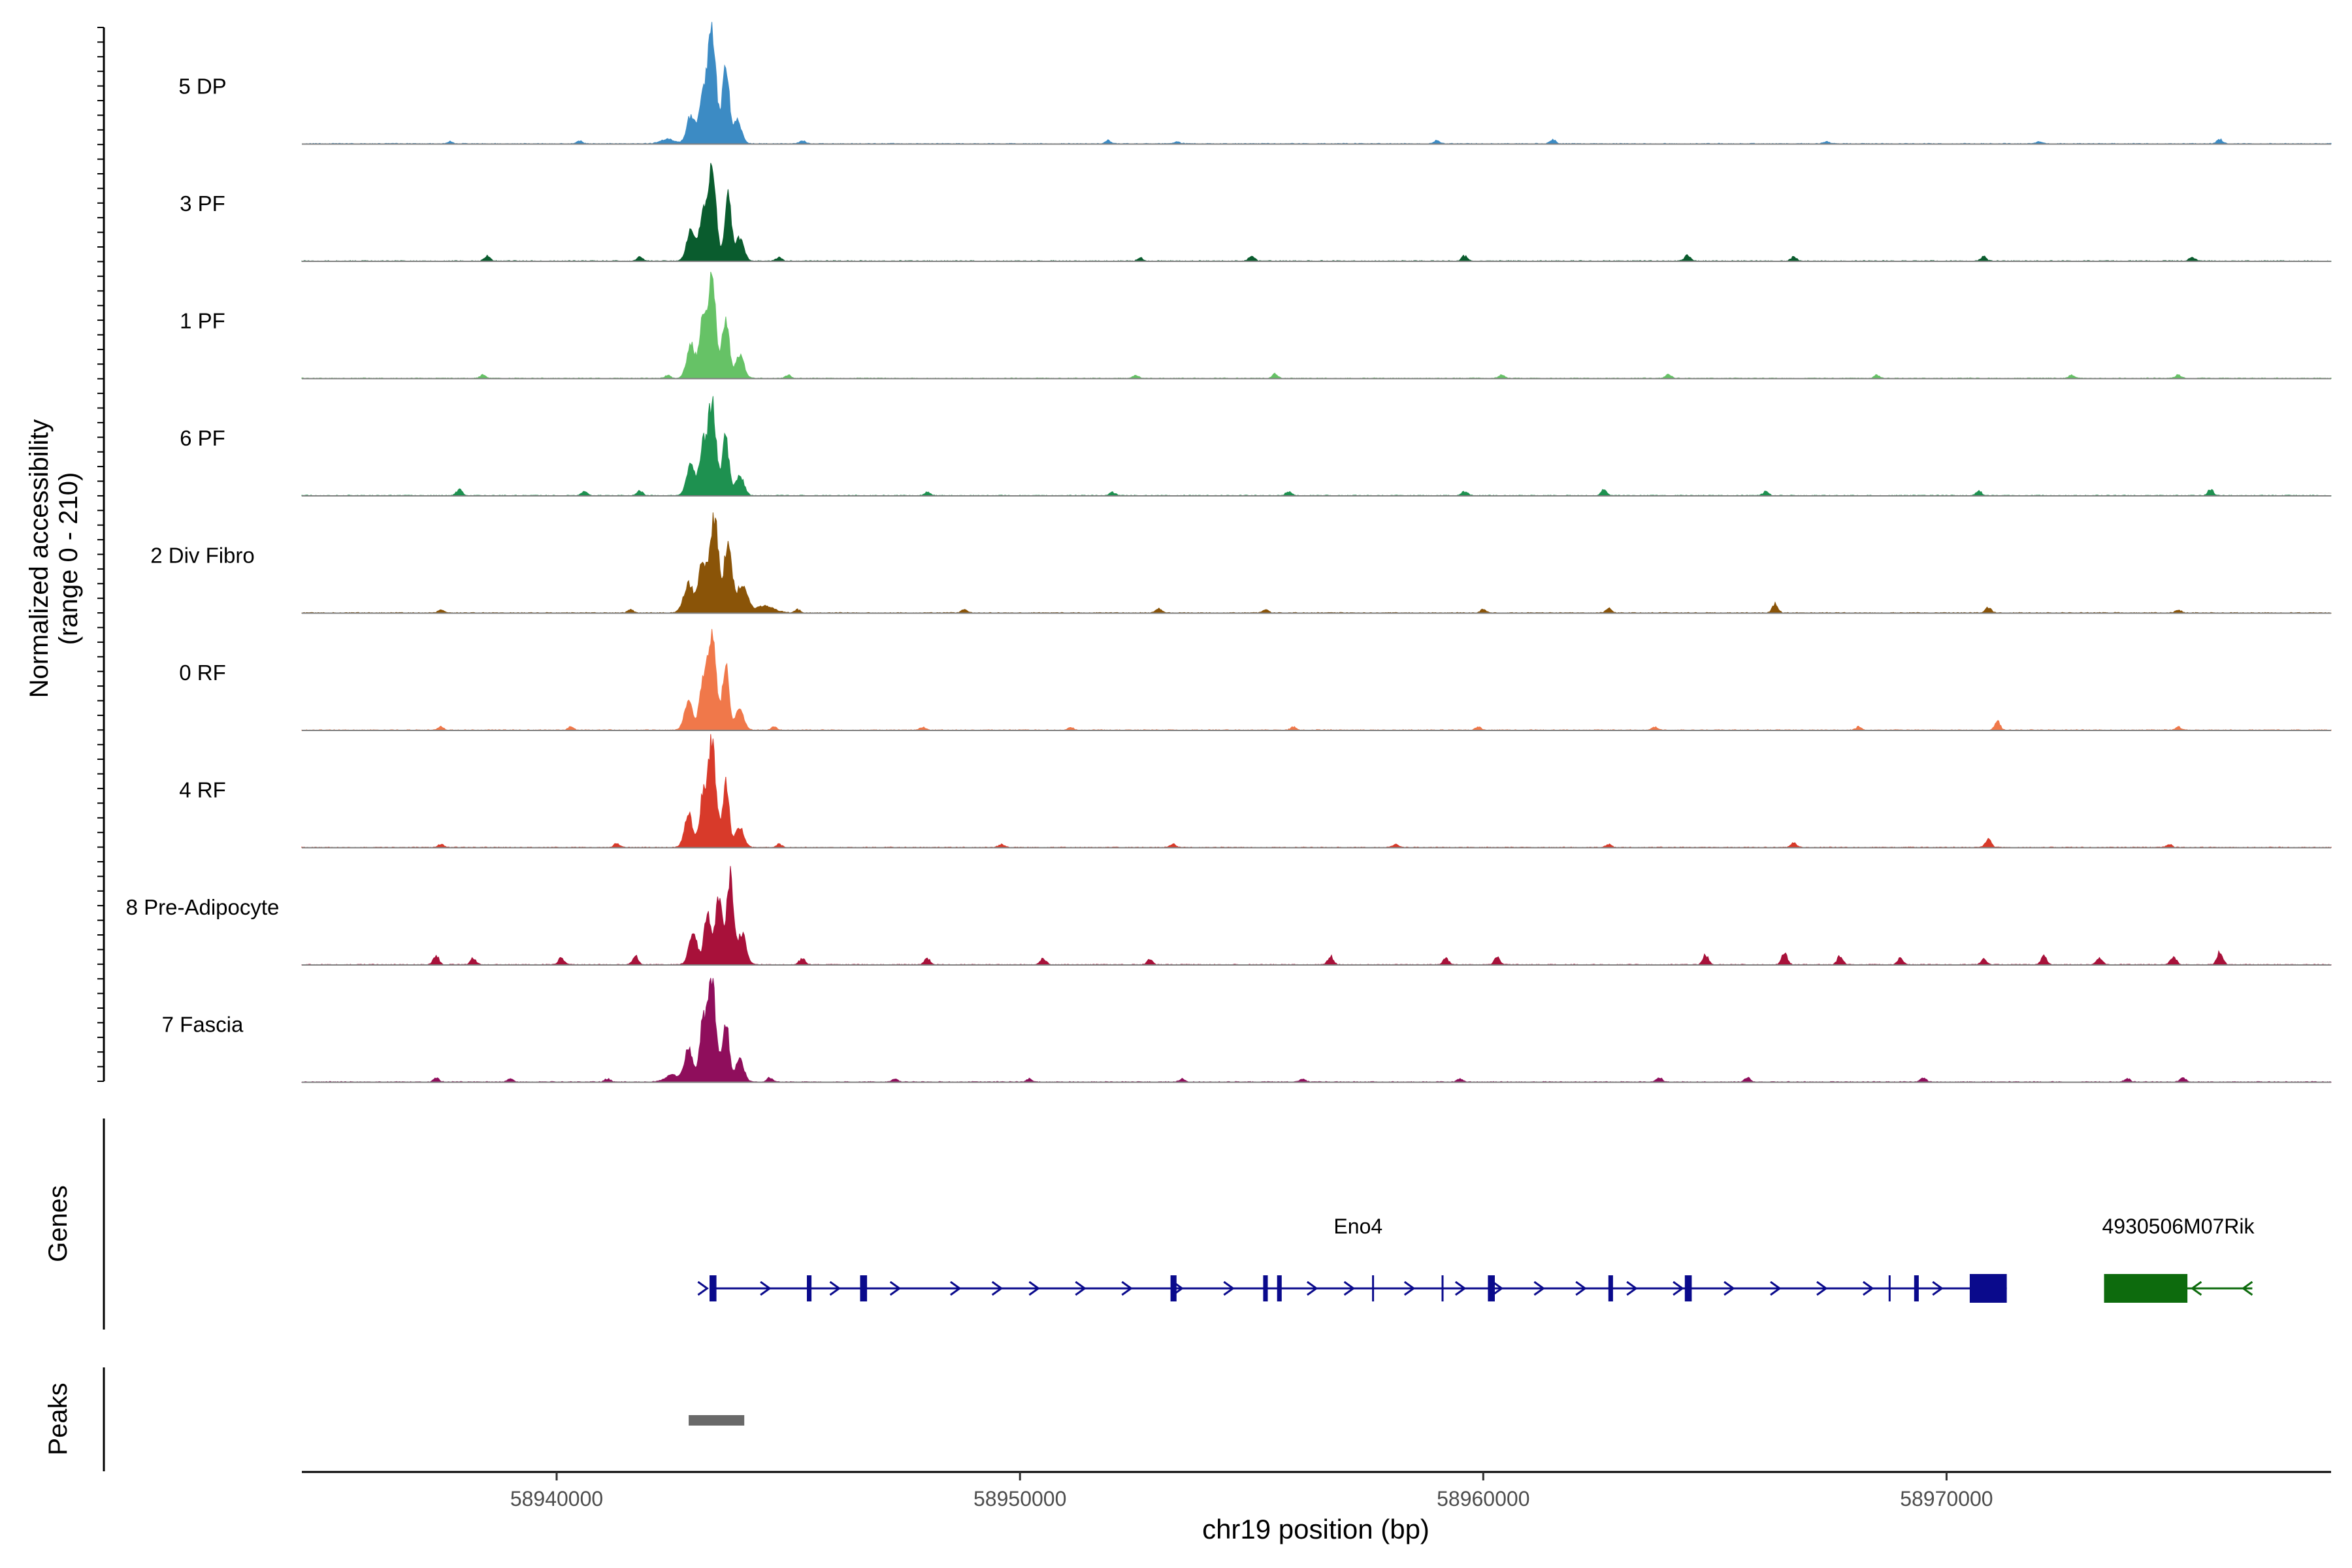  I want to click on track-label: 6 PF, so click(202, 438).